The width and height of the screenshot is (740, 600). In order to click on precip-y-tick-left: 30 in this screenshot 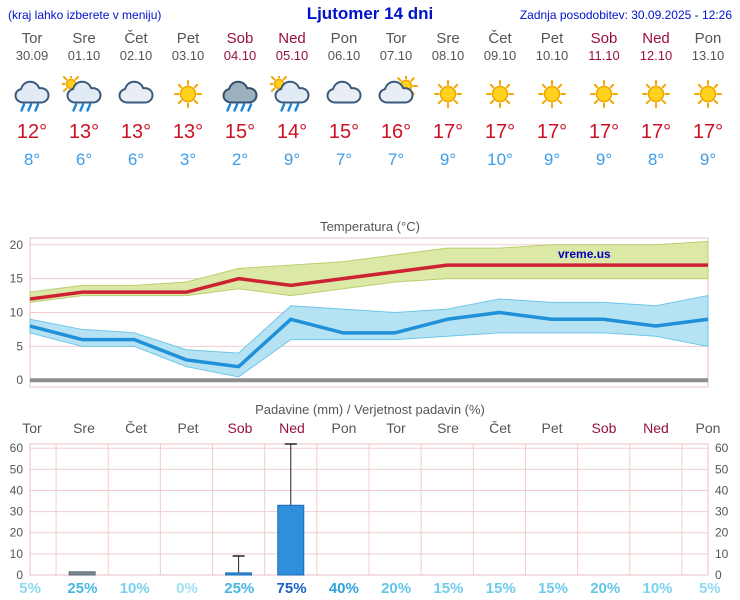, I will do `click(17, 512)`.